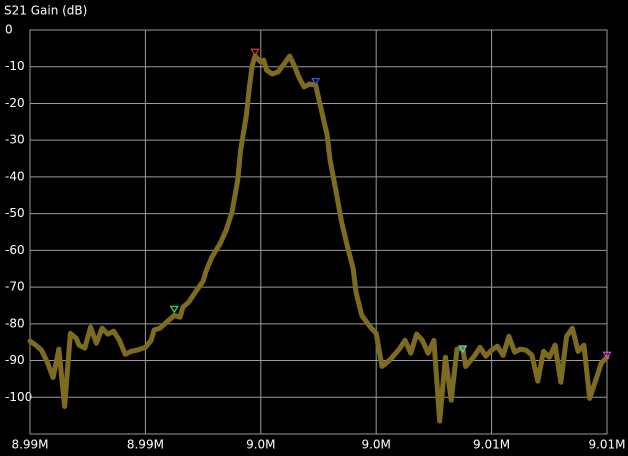 This screenshot has height=456, width=628. What do you see at coordinates (15, 287) in the screenshot?
I see `y-tick-label: -70` at bounding box center [15, 287].